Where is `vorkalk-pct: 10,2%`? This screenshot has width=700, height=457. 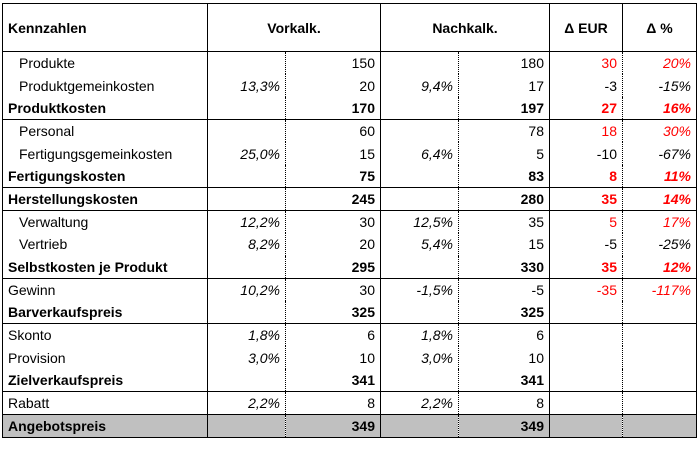 vorkalk-pct: 10,2% is located at coordinates (246, 290).